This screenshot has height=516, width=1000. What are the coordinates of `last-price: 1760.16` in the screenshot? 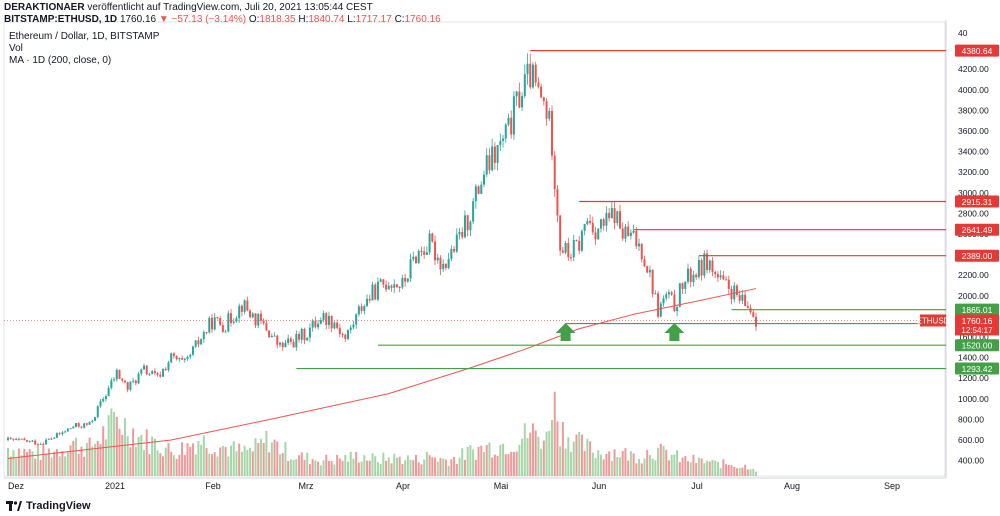 It's located at (138, 19).